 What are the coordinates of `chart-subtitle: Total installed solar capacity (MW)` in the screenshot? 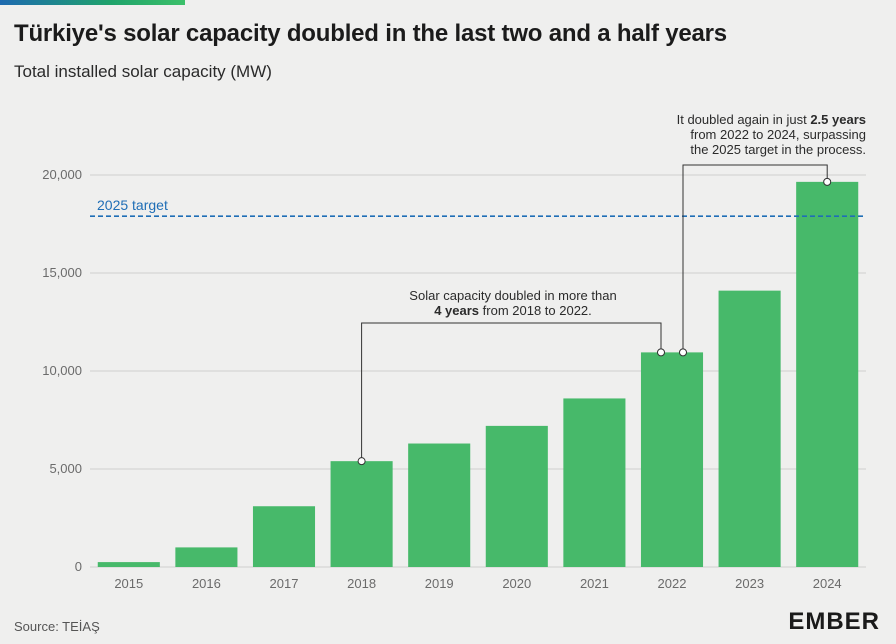 It's located at (143, 71).